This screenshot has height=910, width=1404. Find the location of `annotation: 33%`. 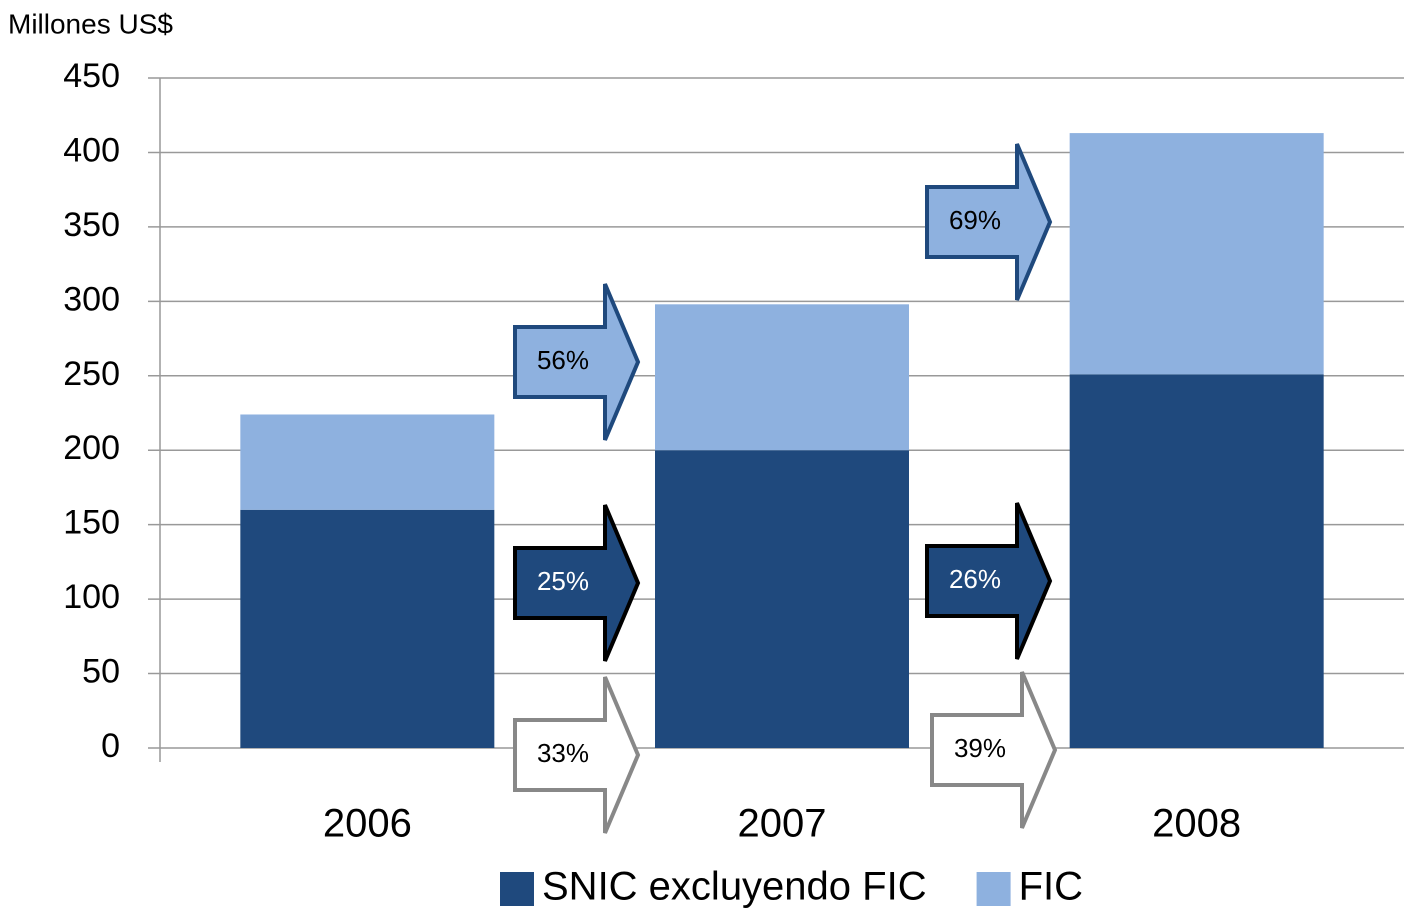

annotation: 33% is located at coordinates (563, 753).